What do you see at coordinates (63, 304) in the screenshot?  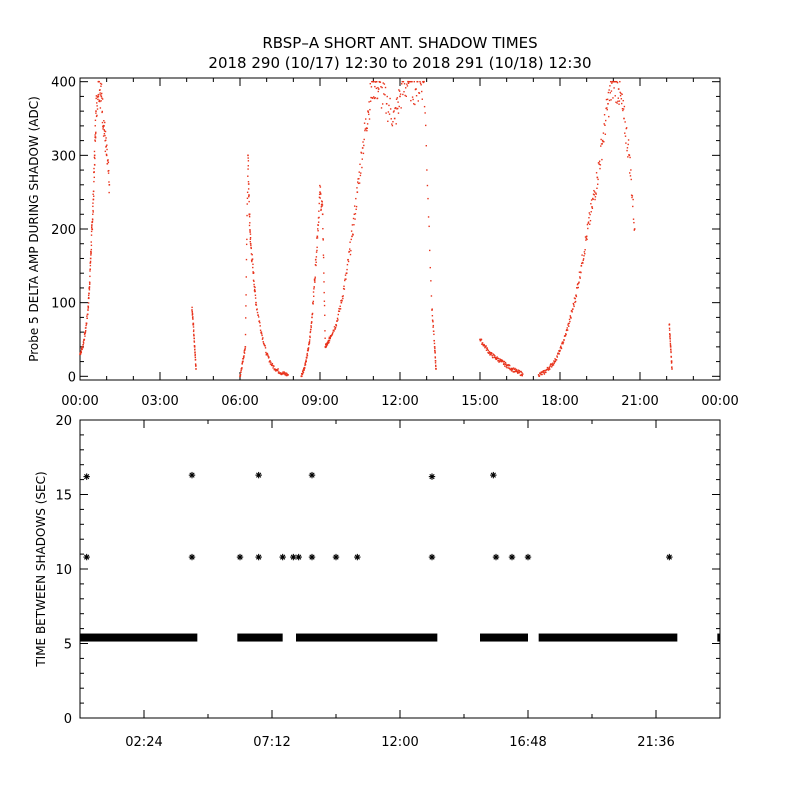 I see `top-y-tick-label: 100` at bounding box center [63, 304].